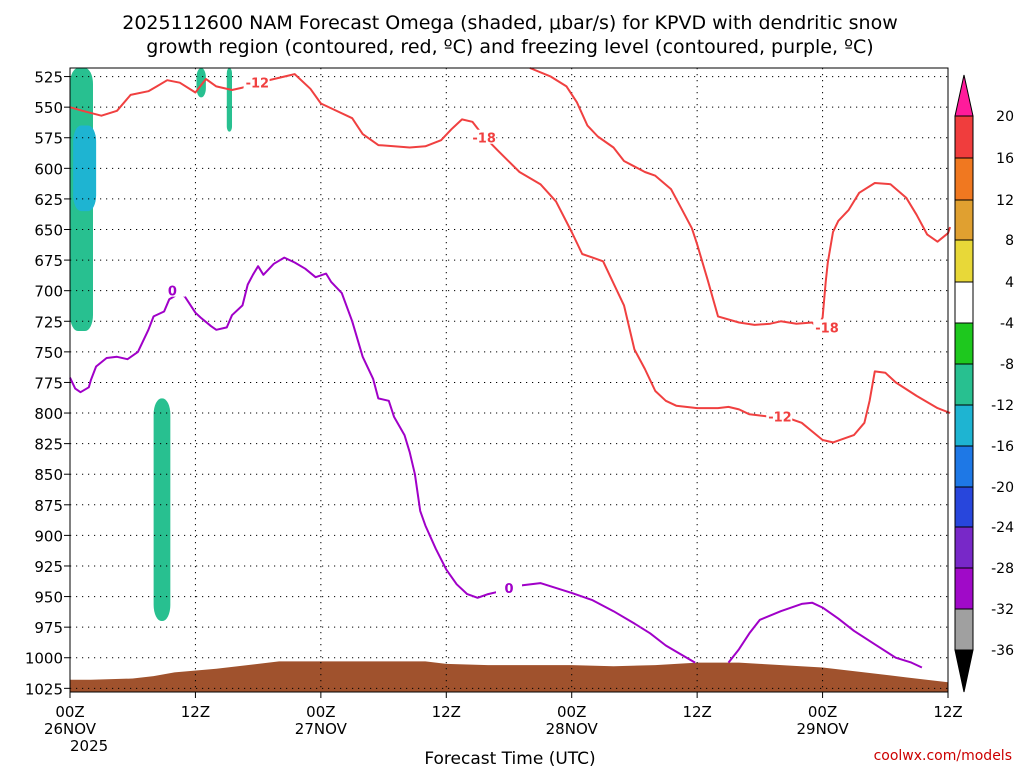 Image resolution: width=1024 pixels, height=768 pixels. What do you see at coordinates (48, 414) in the screenshot?
I see `y-tick-label-800: 800` at bounding box center [48, 414].